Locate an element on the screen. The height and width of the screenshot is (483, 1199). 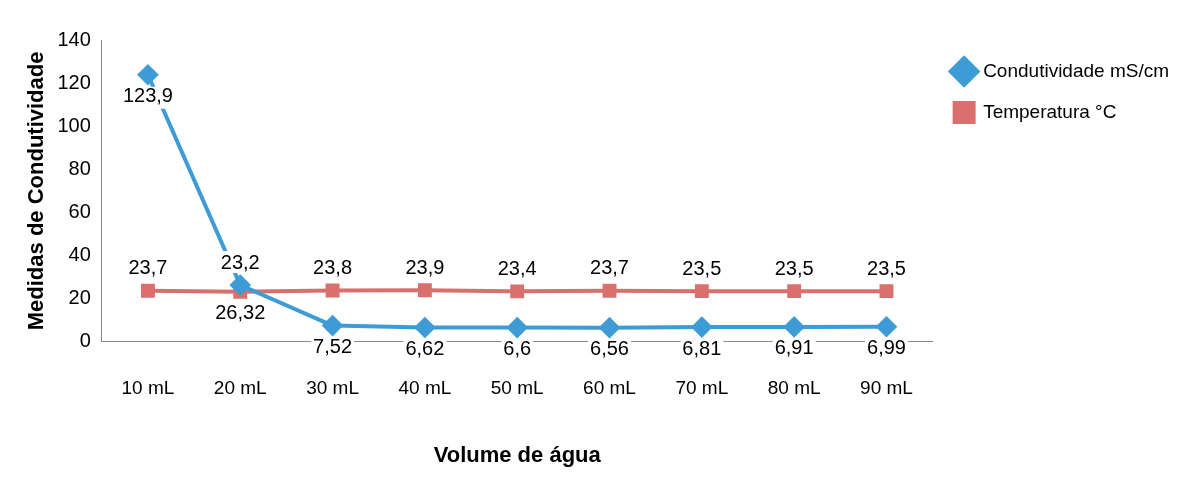
x-tick-label: 30 mL is located at coordinates (332, 388).